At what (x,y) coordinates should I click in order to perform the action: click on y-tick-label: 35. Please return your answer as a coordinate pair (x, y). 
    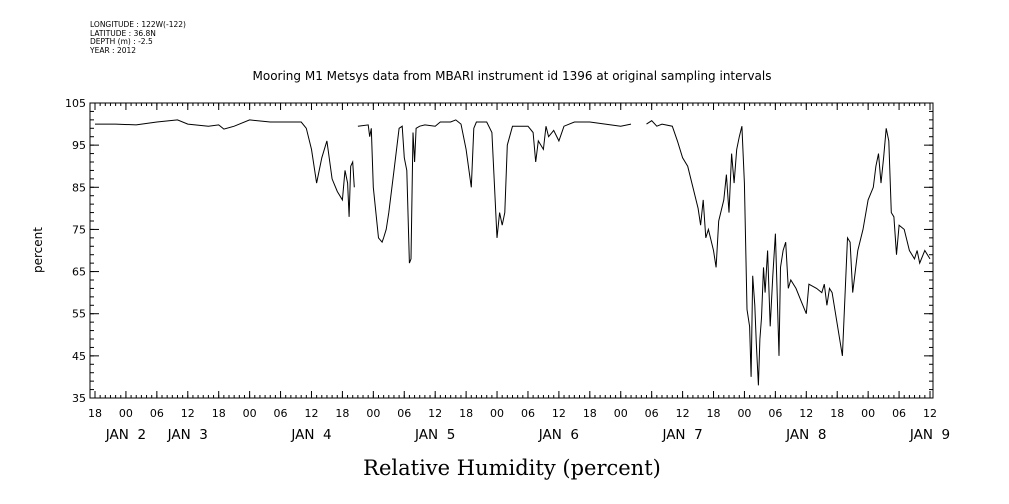
    Looking at the image, I should click on (79, 398).